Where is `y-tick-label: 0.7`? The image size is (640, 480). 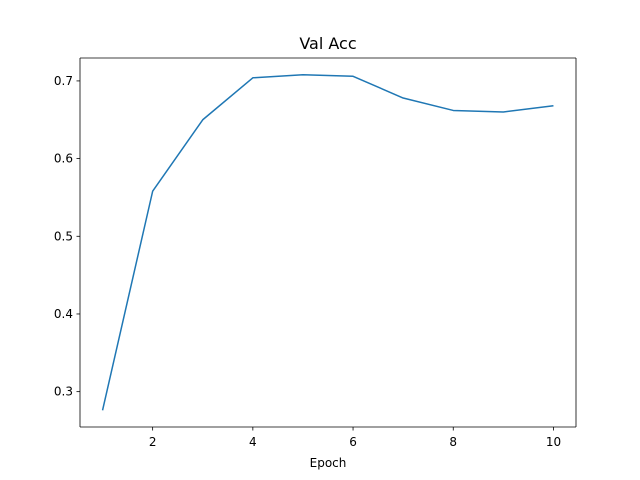 y-tick-label: 0.7 is located at coordinates (63, 81).